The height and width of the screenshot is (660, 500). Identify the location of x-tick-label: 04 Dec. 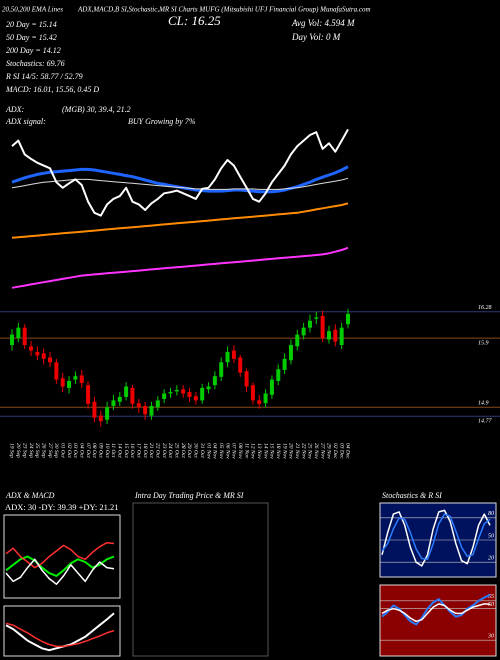
(348, 451).